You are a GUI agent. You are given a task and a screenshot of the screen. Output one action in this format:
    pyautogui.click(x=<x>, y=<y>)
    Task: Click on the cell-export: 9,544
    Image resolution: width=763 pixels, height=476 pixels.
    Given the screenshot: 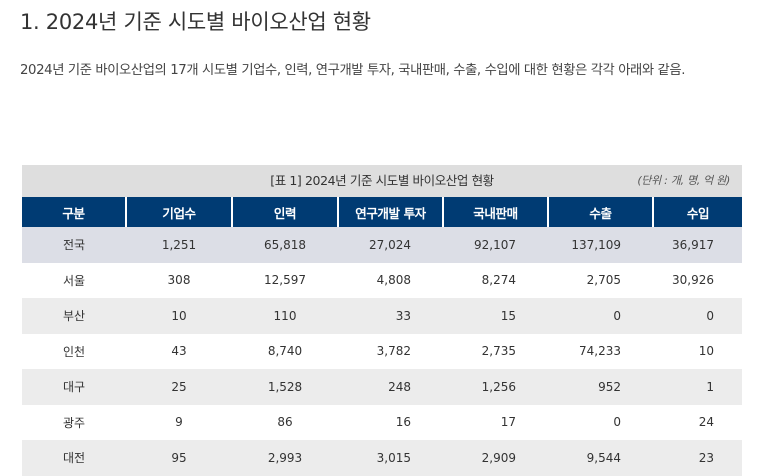 What is the action you would take?
    pyautogui.click(x=600, y=458)
    